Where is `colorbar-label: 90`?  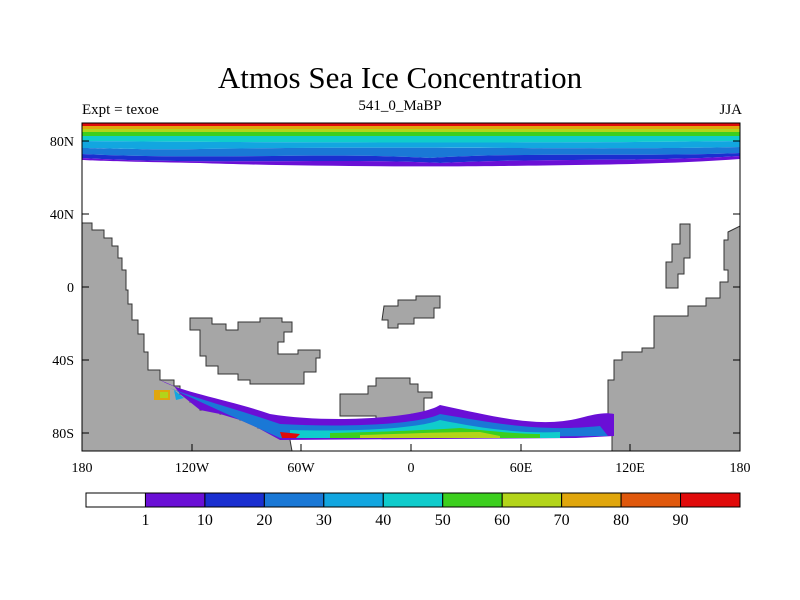
colorbar-label: 90 is located at coordinates (681, 520).